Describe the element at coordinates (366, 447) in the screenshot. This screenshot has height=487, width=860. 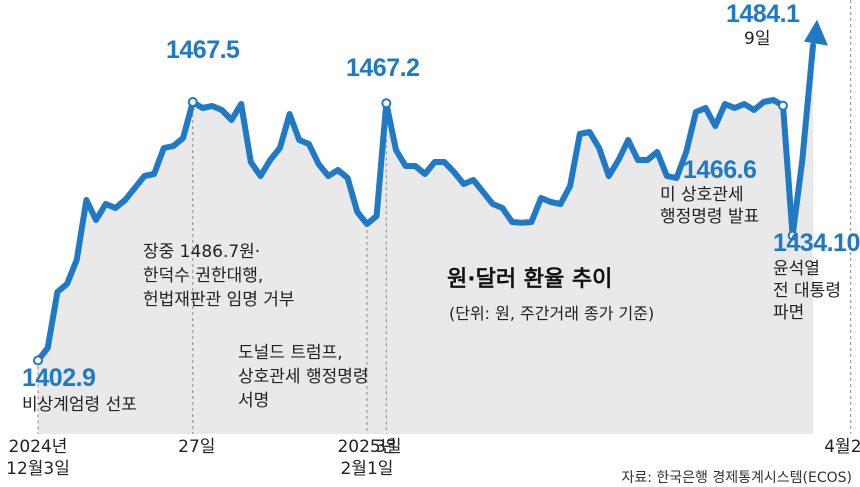
I see `x-tick-label: 2025년` at that location.